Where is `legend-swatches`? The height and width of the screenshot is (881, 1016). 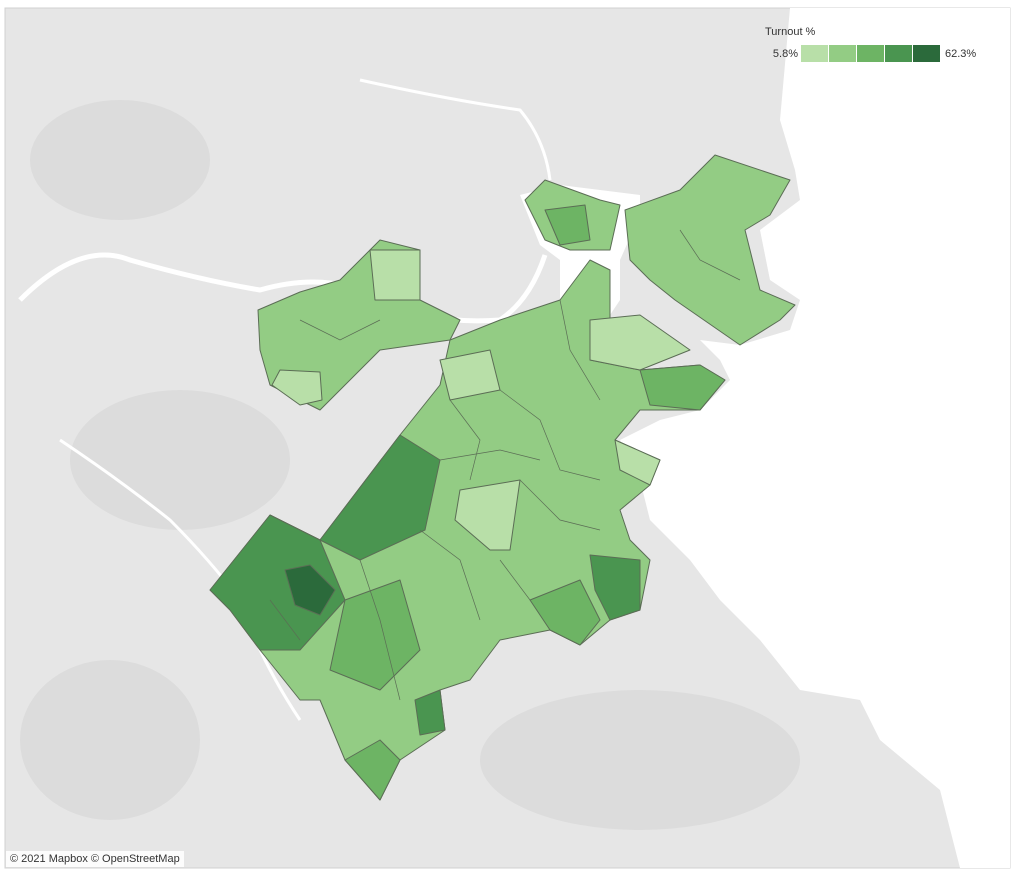
legend-swatches is located at coordinates (870, 53).